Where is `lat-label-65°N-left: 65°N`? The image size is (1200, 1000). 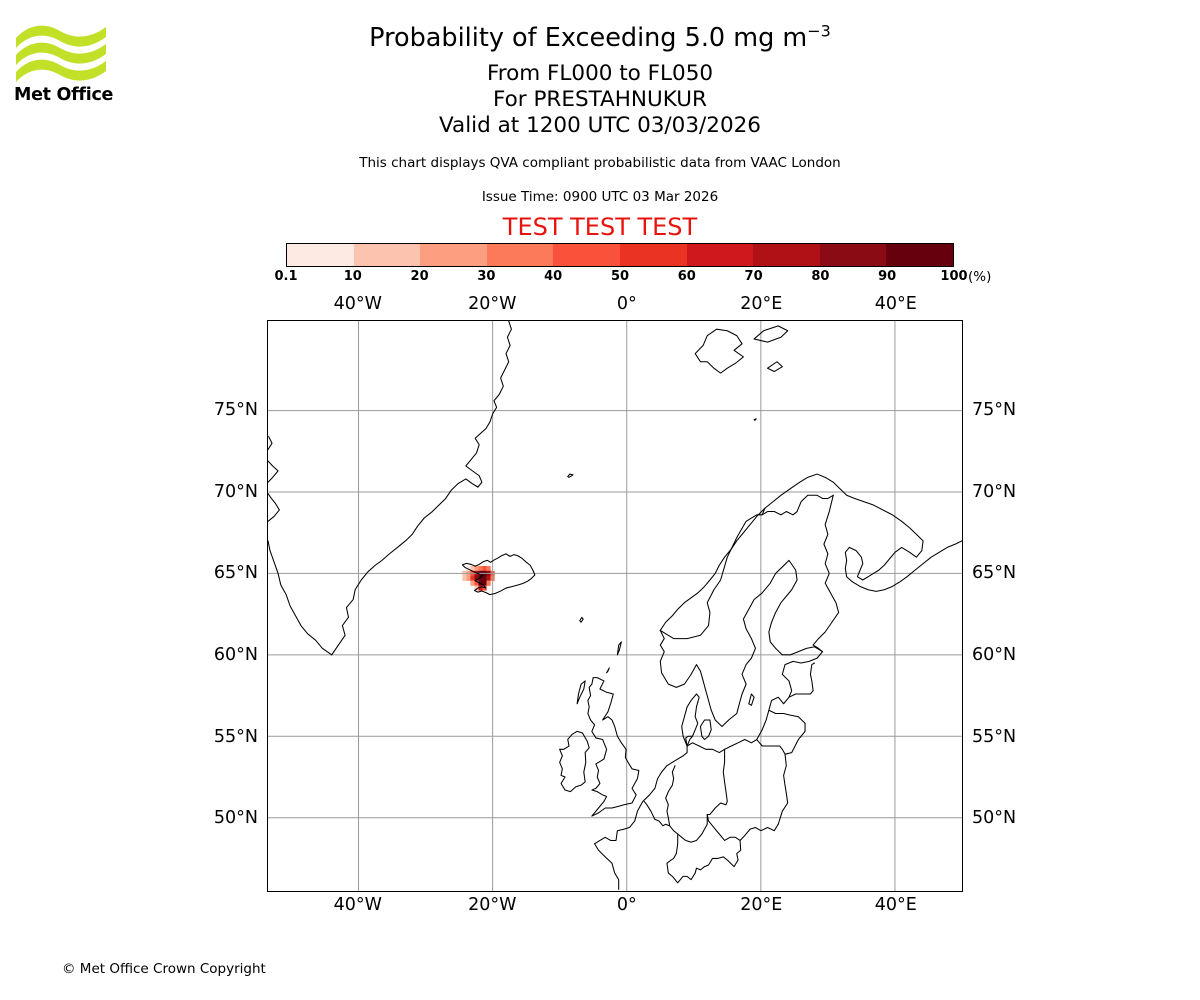 lat-label-65°N-left: 65°N is located at coordinates (235, 573).